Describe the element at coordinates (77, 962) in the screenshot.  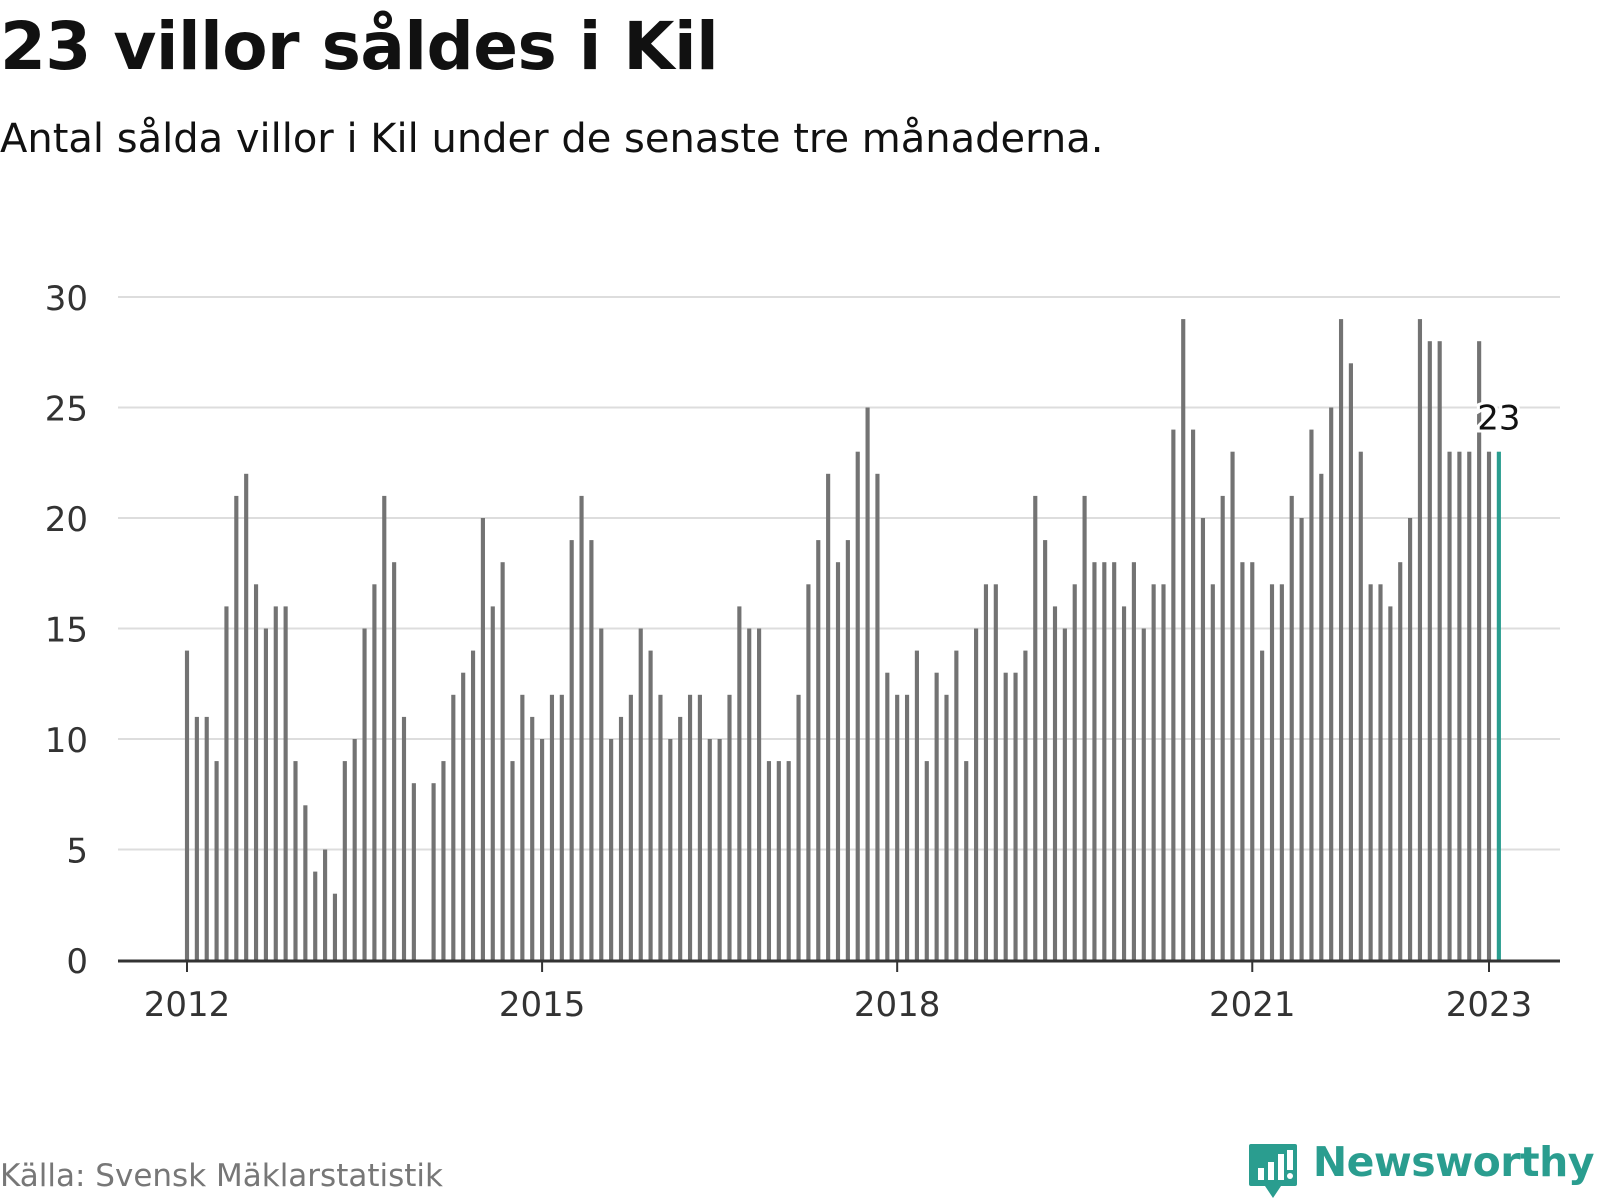
I see `y-tick-label-0: 0` at that location.